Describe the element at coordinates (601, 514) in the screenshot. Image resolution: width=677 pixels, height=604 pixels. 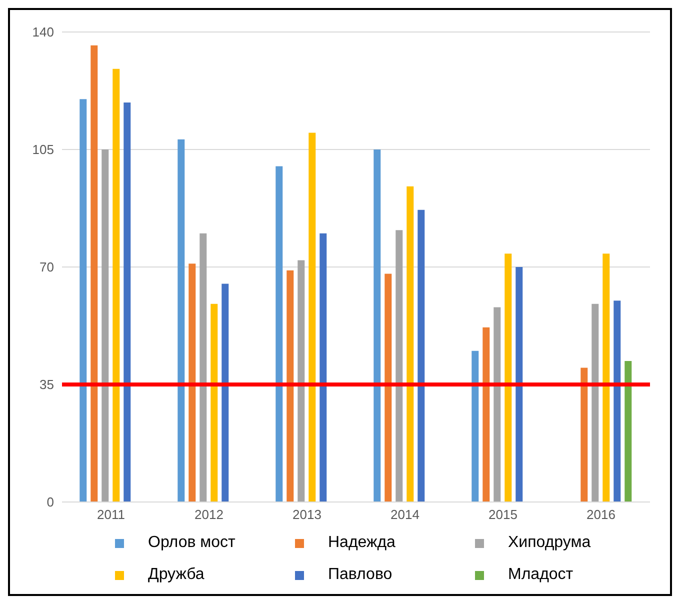
I see `x-tick-label: 2016` at that location.